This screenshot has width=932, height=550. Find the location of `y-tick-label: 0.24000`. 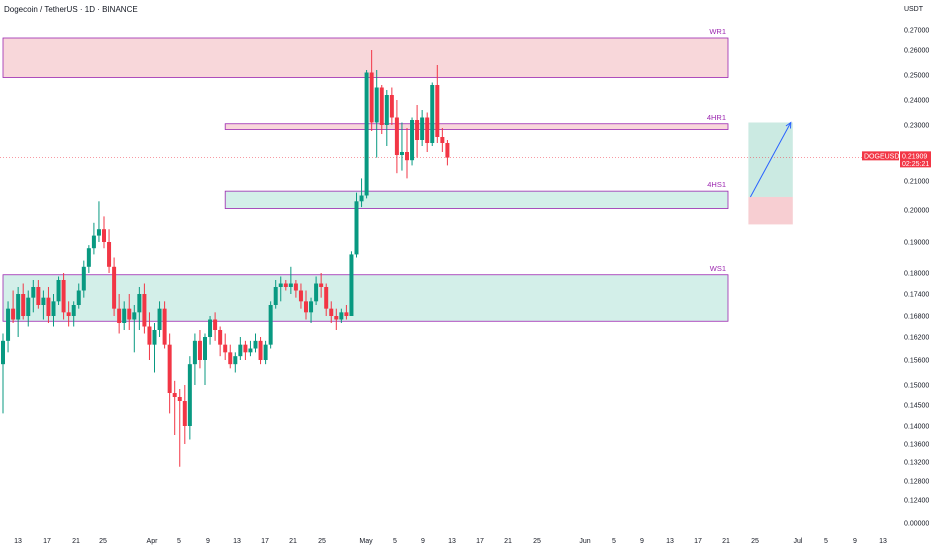

y-tick-label: 0.24000 is located at coordinates (916, 101).